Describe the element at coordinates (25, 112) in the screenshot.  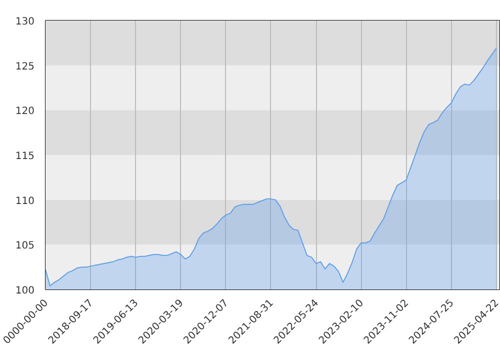
I see `y-tick-label: 120` at that location.